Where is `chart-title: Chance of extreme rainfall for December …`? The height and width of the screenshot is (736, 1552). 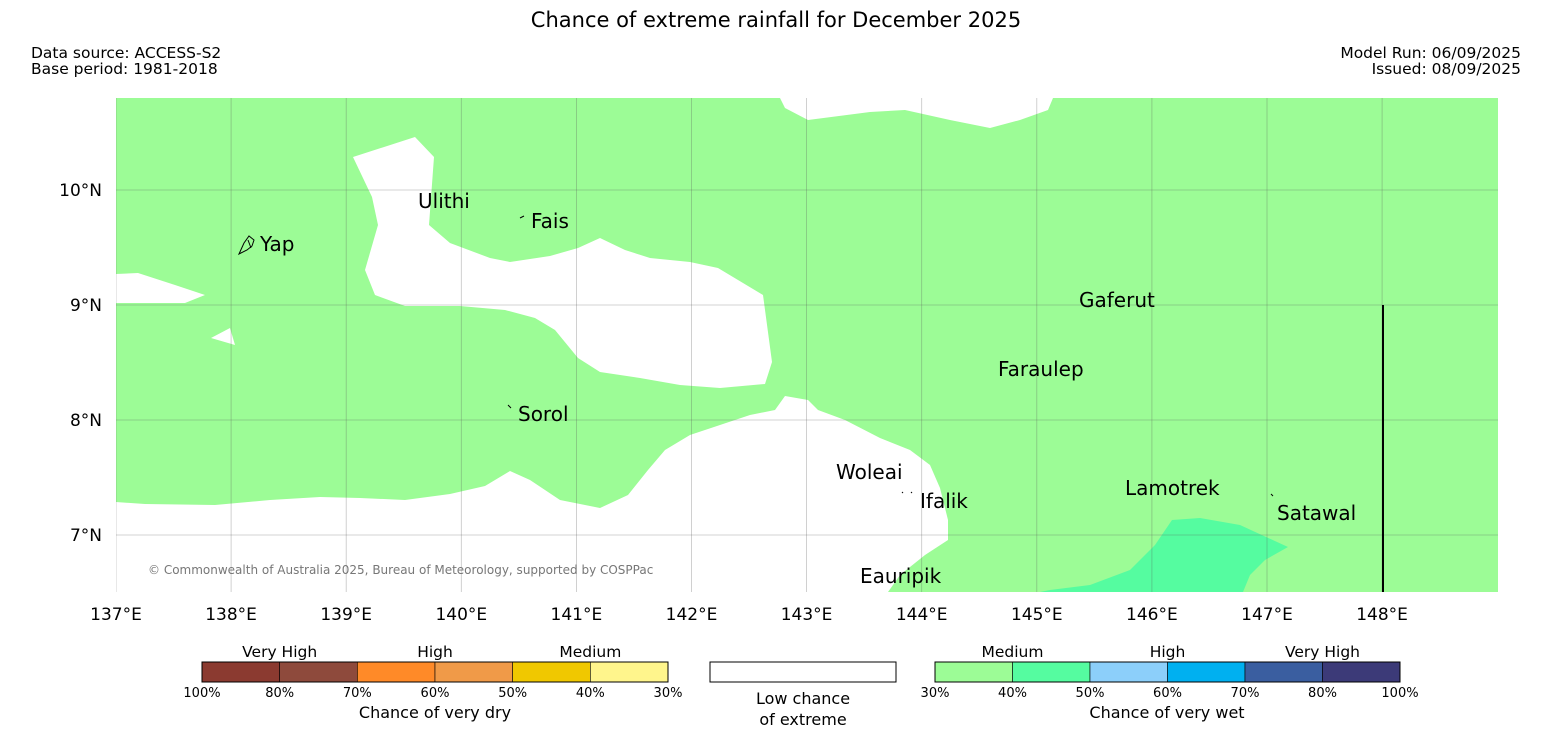 chart-title: Chance of extreme rainfall for December … is located at coordinates (776, 20).